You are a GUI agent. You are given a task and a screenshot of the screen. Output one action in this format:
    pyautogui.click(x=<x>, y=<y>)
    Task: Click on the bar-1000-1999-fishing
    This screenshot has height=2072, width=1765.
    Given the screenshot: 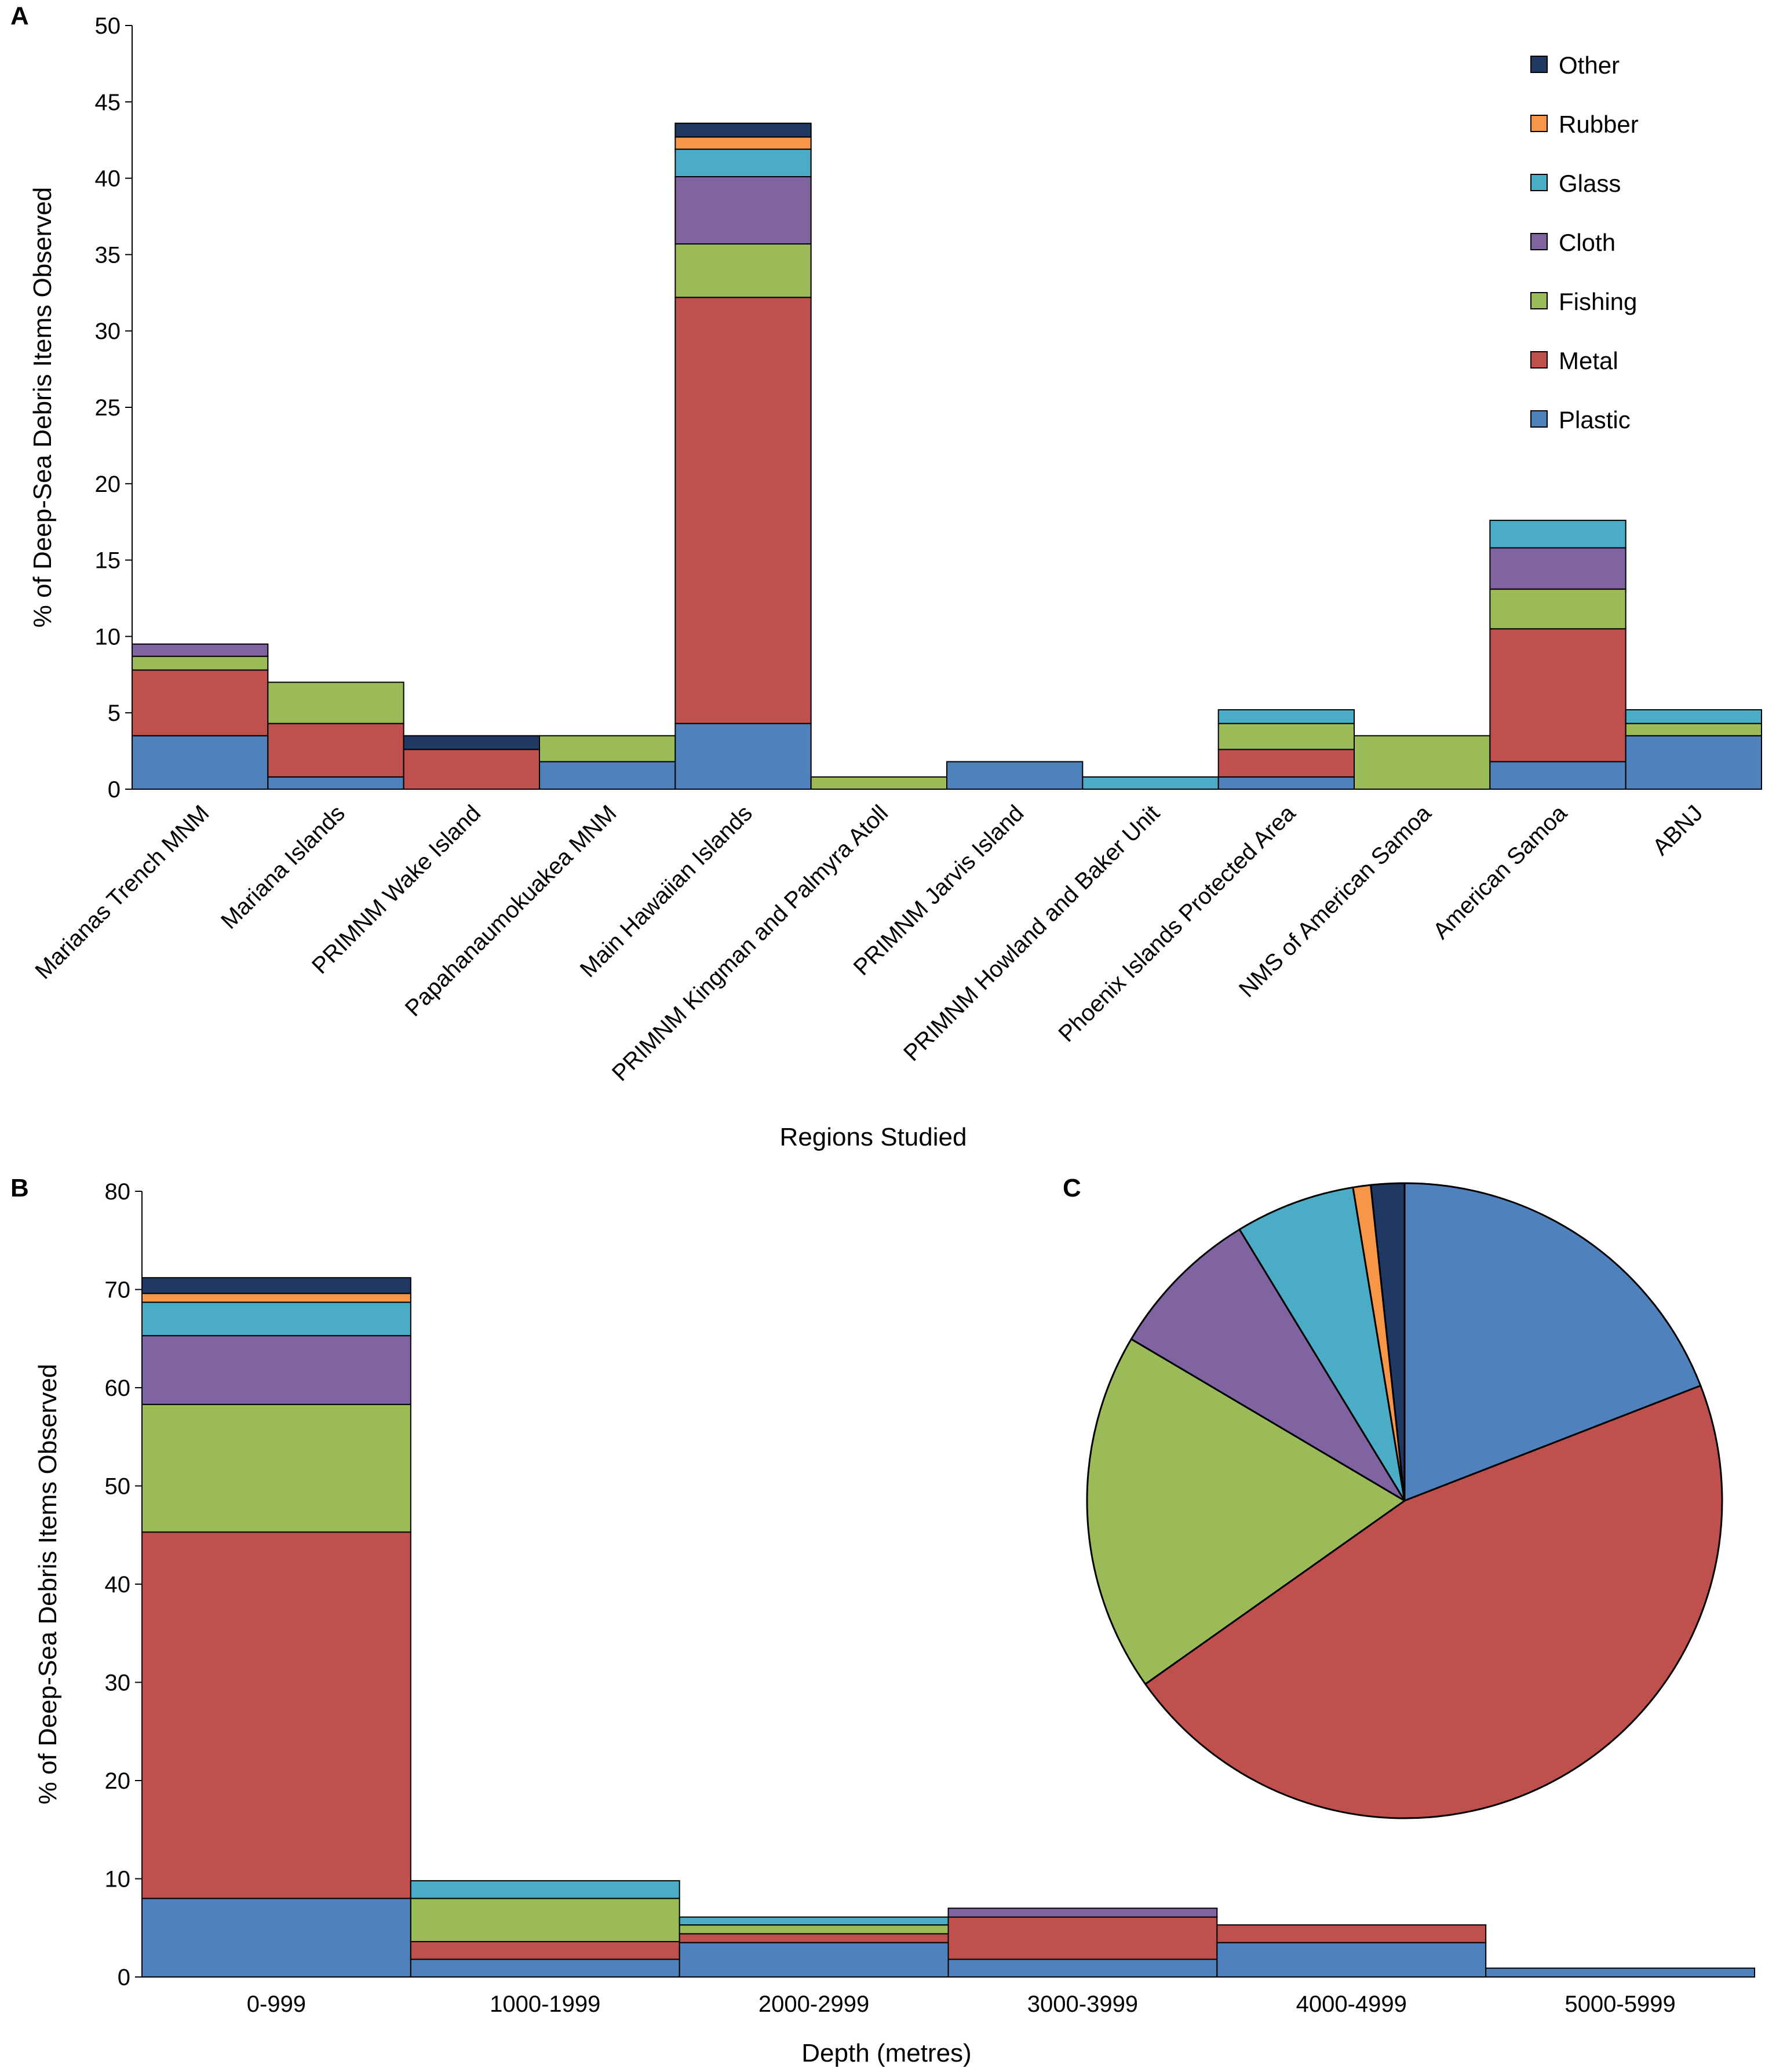 What is the action you would take?
    pyautogui.click(x=545, y=1920)
    